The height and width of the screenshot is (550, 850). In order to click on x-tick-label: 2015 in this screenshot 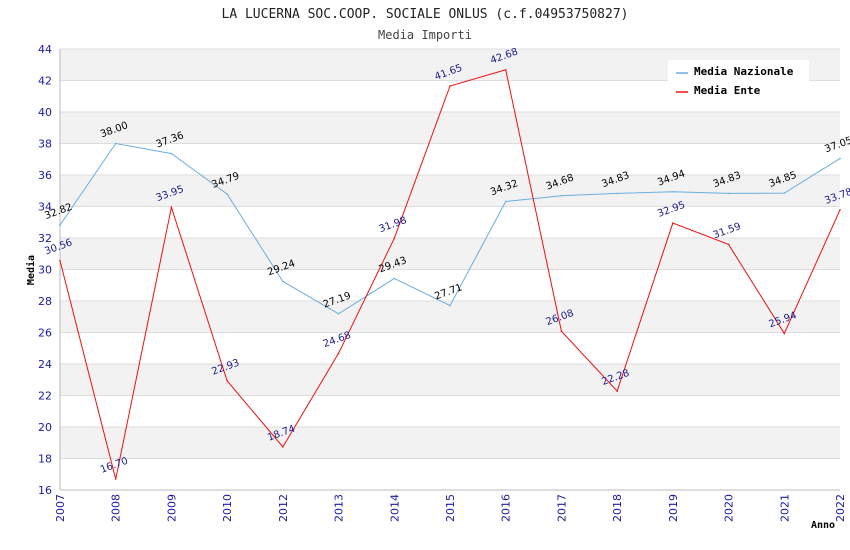, I will do `click(450, 508)`.